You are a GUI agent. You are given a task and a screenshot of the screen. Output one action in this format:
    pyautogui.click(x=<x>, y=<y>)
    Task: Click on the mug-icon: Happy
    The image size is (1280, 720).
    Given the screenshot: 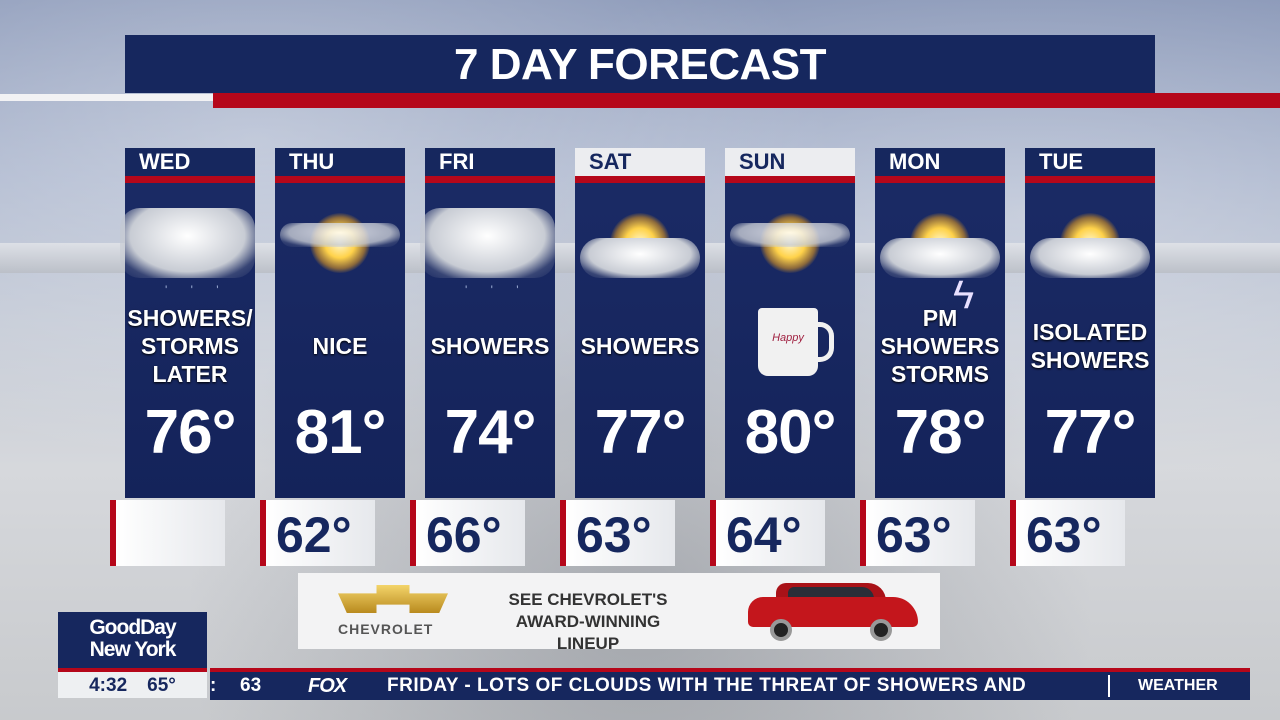 What is the action you would take?
    pyautogui.click(x=796, y=342)
    